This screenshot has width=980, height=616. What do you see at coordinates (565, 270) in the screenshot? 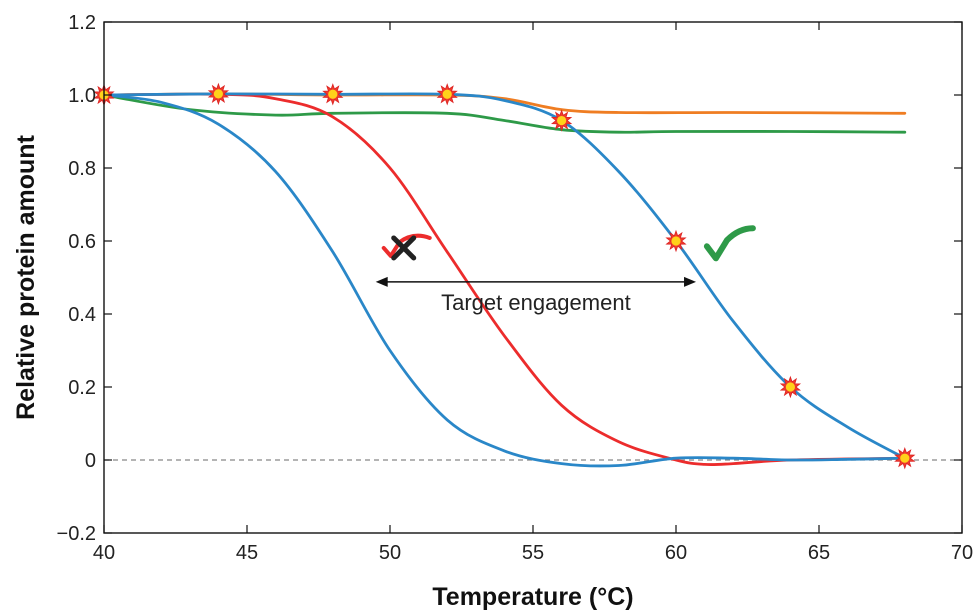
I see `annotation-layer: Target engagement` at bounding box center [565, 270].